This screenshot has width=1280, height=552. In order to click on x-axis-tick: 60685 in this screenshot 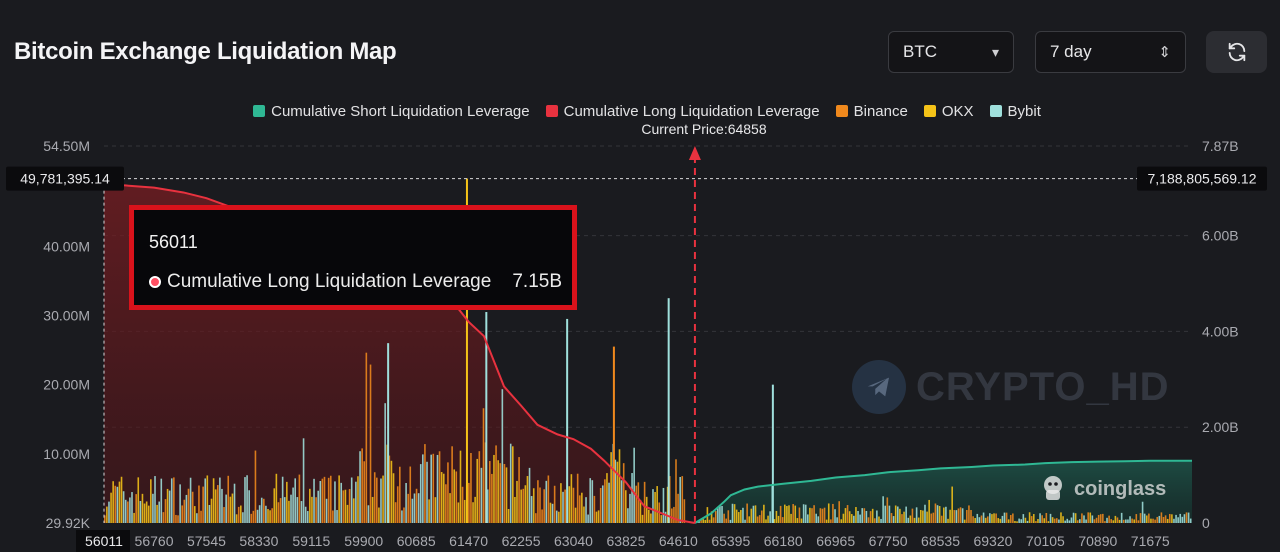, I will do `click(416, 541)`.